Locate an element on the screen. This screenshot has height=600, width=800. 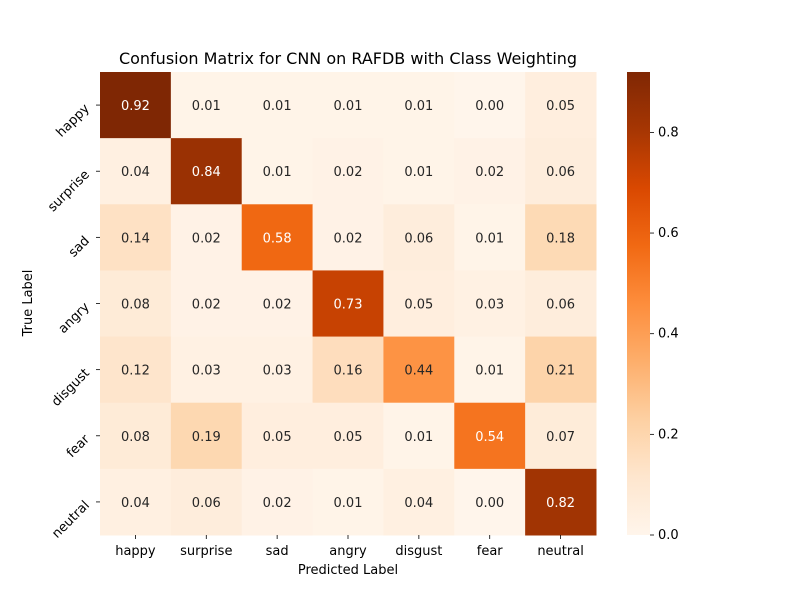
cell-value-label: 0.12 is located at coordinates (135, 371).